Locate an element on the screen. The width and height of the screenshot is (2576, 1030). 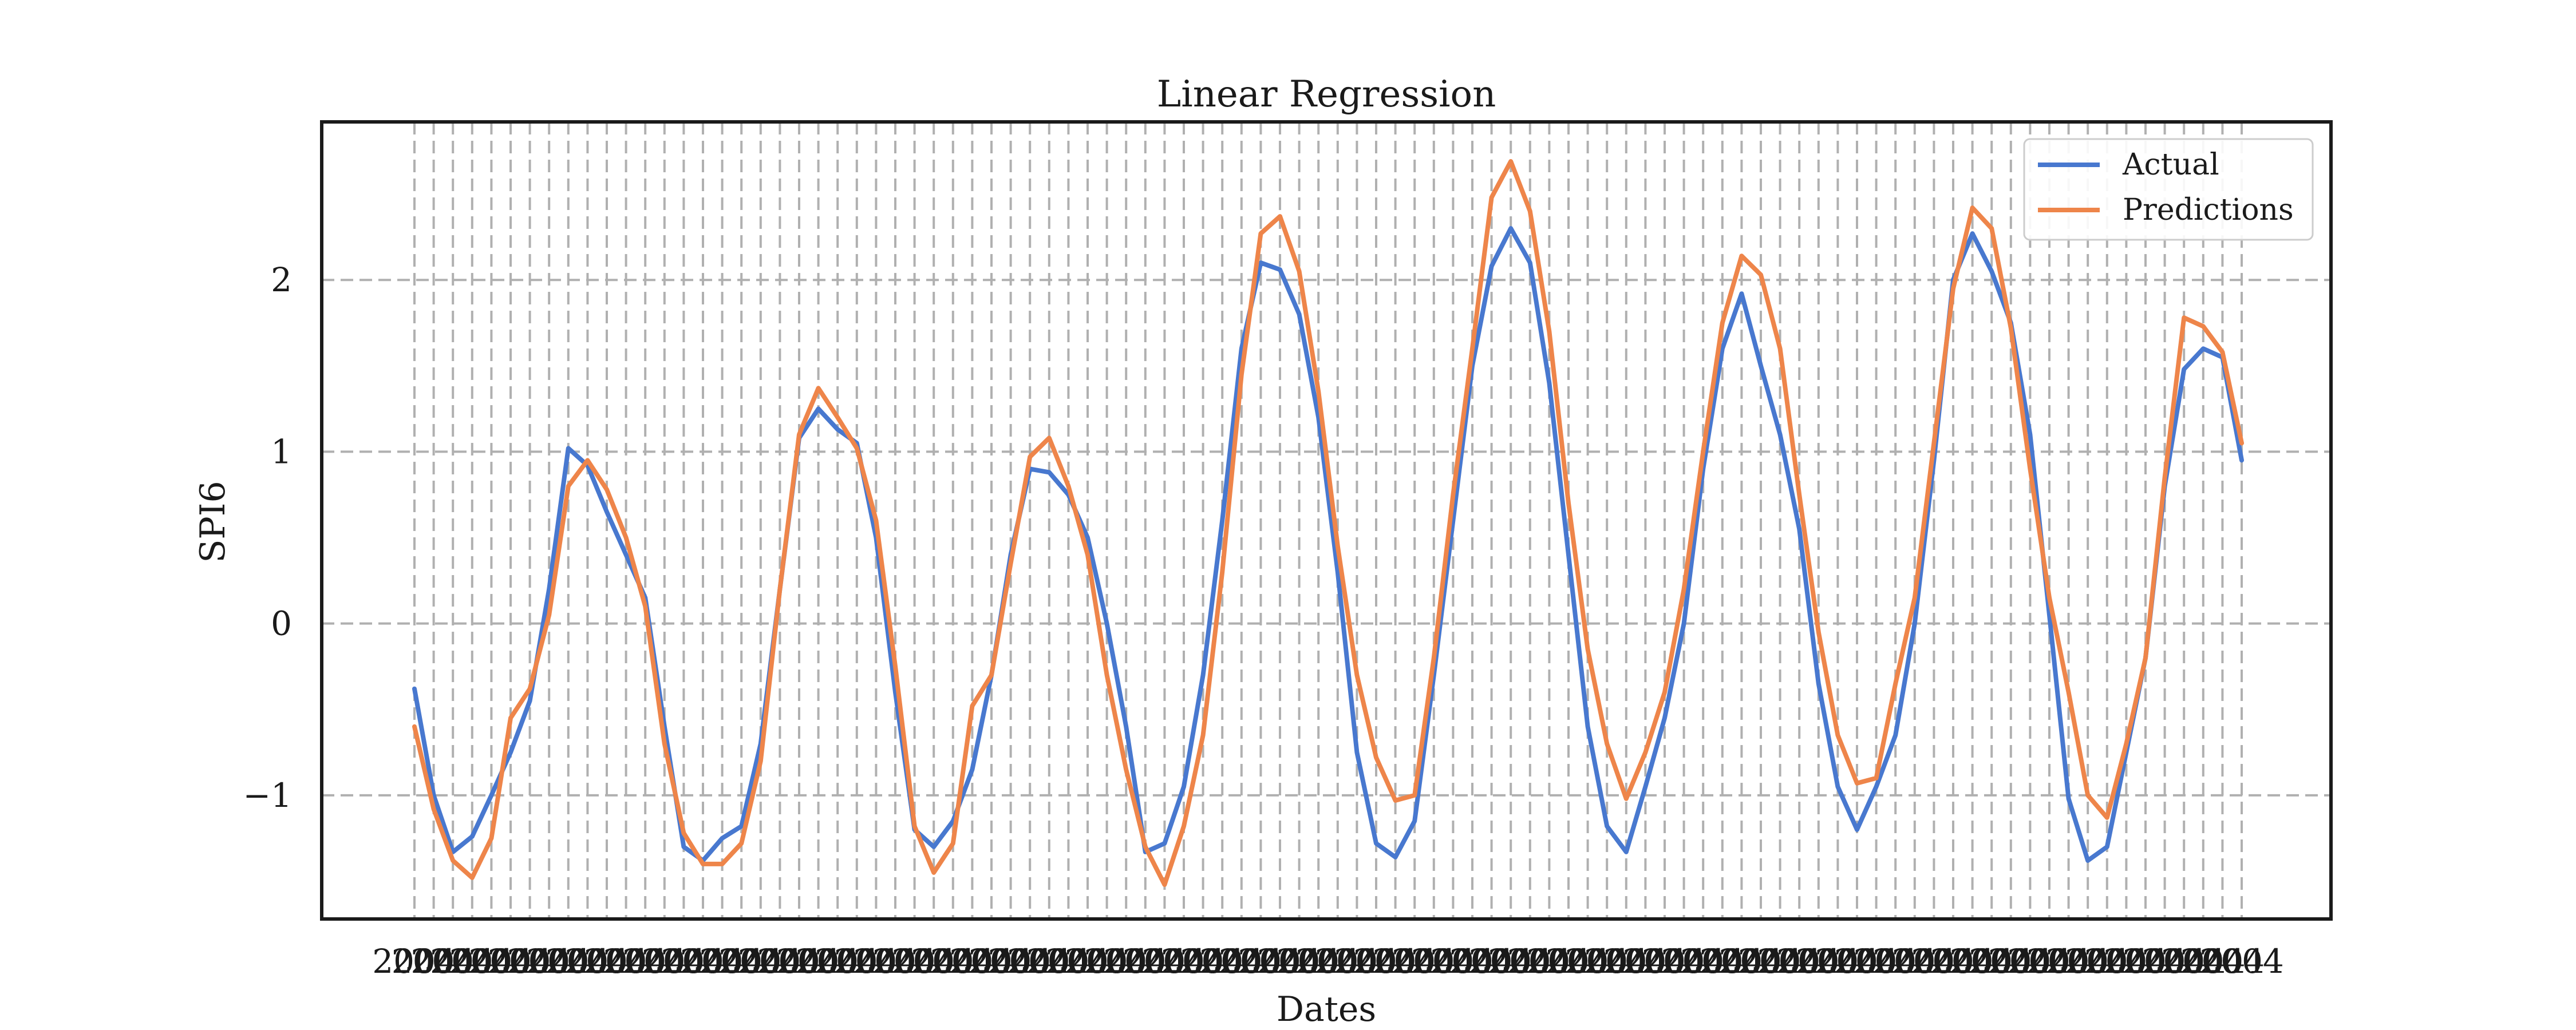
x-axis-label: Dates is located at coordinates (1326, 1009).